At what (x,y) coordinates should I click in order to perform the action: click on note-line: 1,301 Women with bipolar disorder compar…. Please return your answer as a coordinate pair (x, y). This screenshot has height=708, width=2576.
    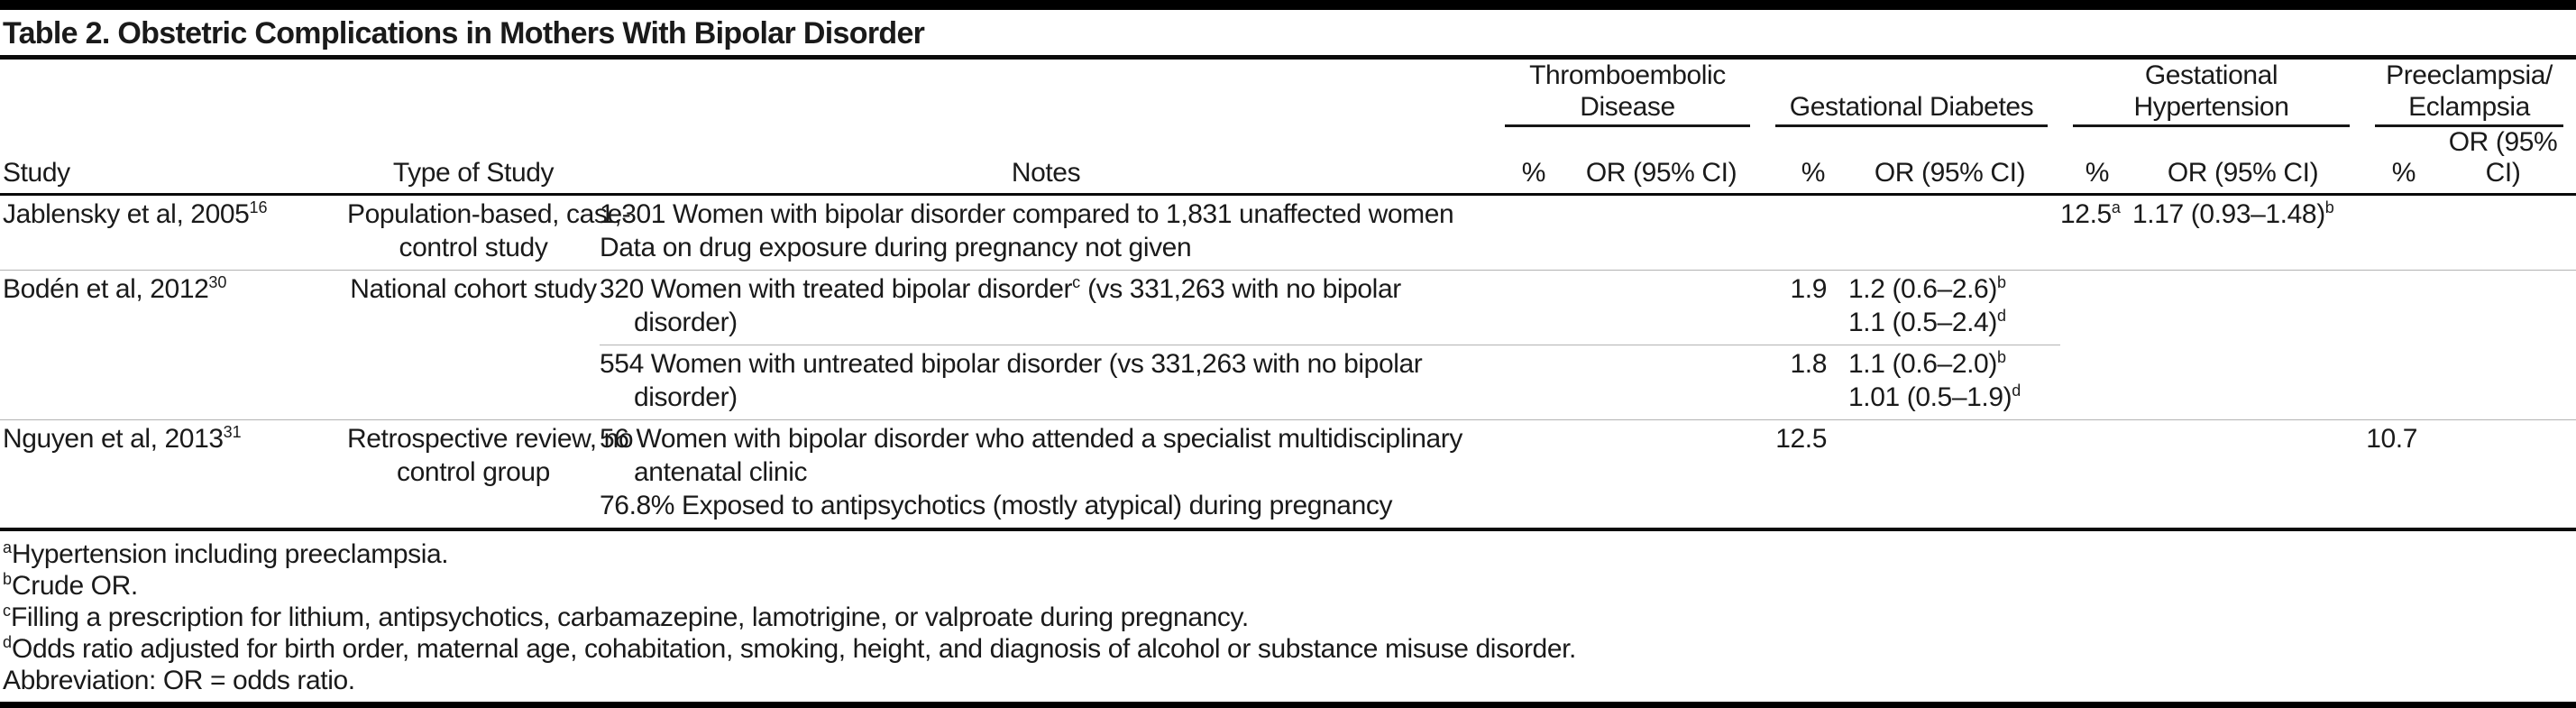
    Looking at the image, I should click on (1027, 214).